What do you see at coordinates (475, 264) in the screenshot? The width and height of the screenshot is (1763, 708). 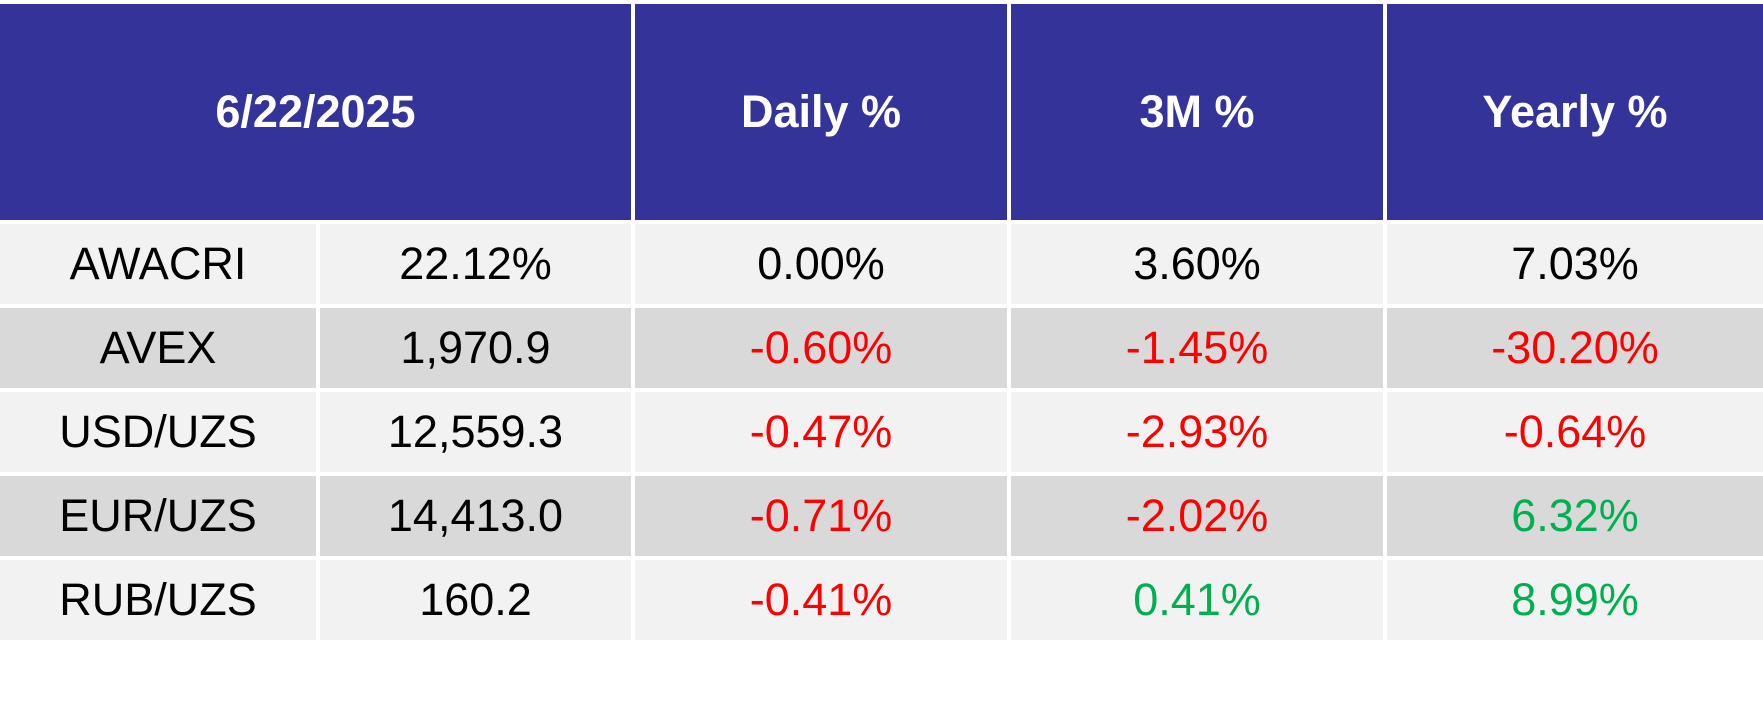 I see `row-value: 22.12%` at bounding box center [475, 264].